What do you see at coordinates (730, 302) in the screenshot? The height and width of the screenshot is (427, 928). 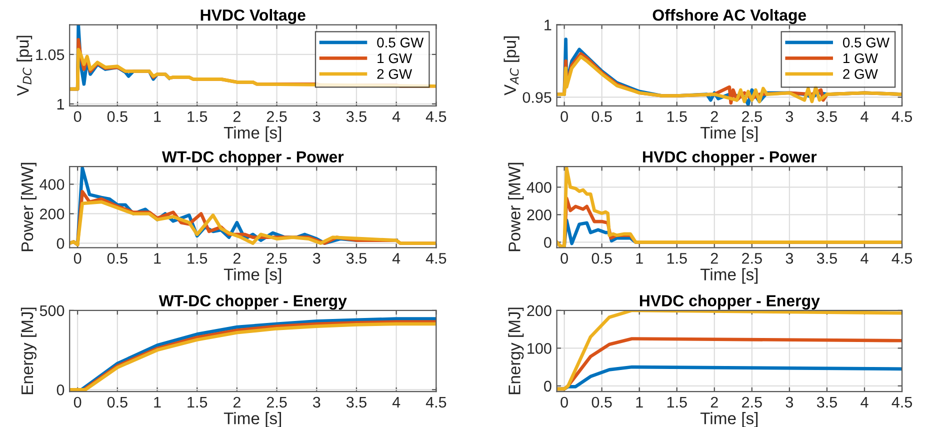 I see `chart-title: HVDC chopper - Energy` at bounding box center [730, 302].